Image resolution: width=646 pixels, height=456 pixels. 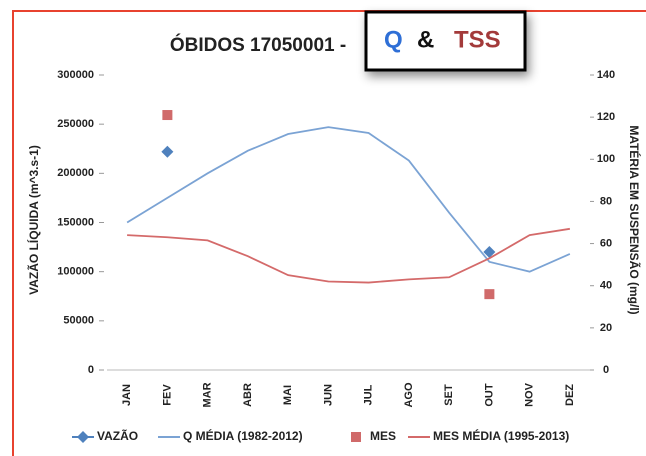 I want to click on x-tick-label: MAR, so click(x=208, y=394).